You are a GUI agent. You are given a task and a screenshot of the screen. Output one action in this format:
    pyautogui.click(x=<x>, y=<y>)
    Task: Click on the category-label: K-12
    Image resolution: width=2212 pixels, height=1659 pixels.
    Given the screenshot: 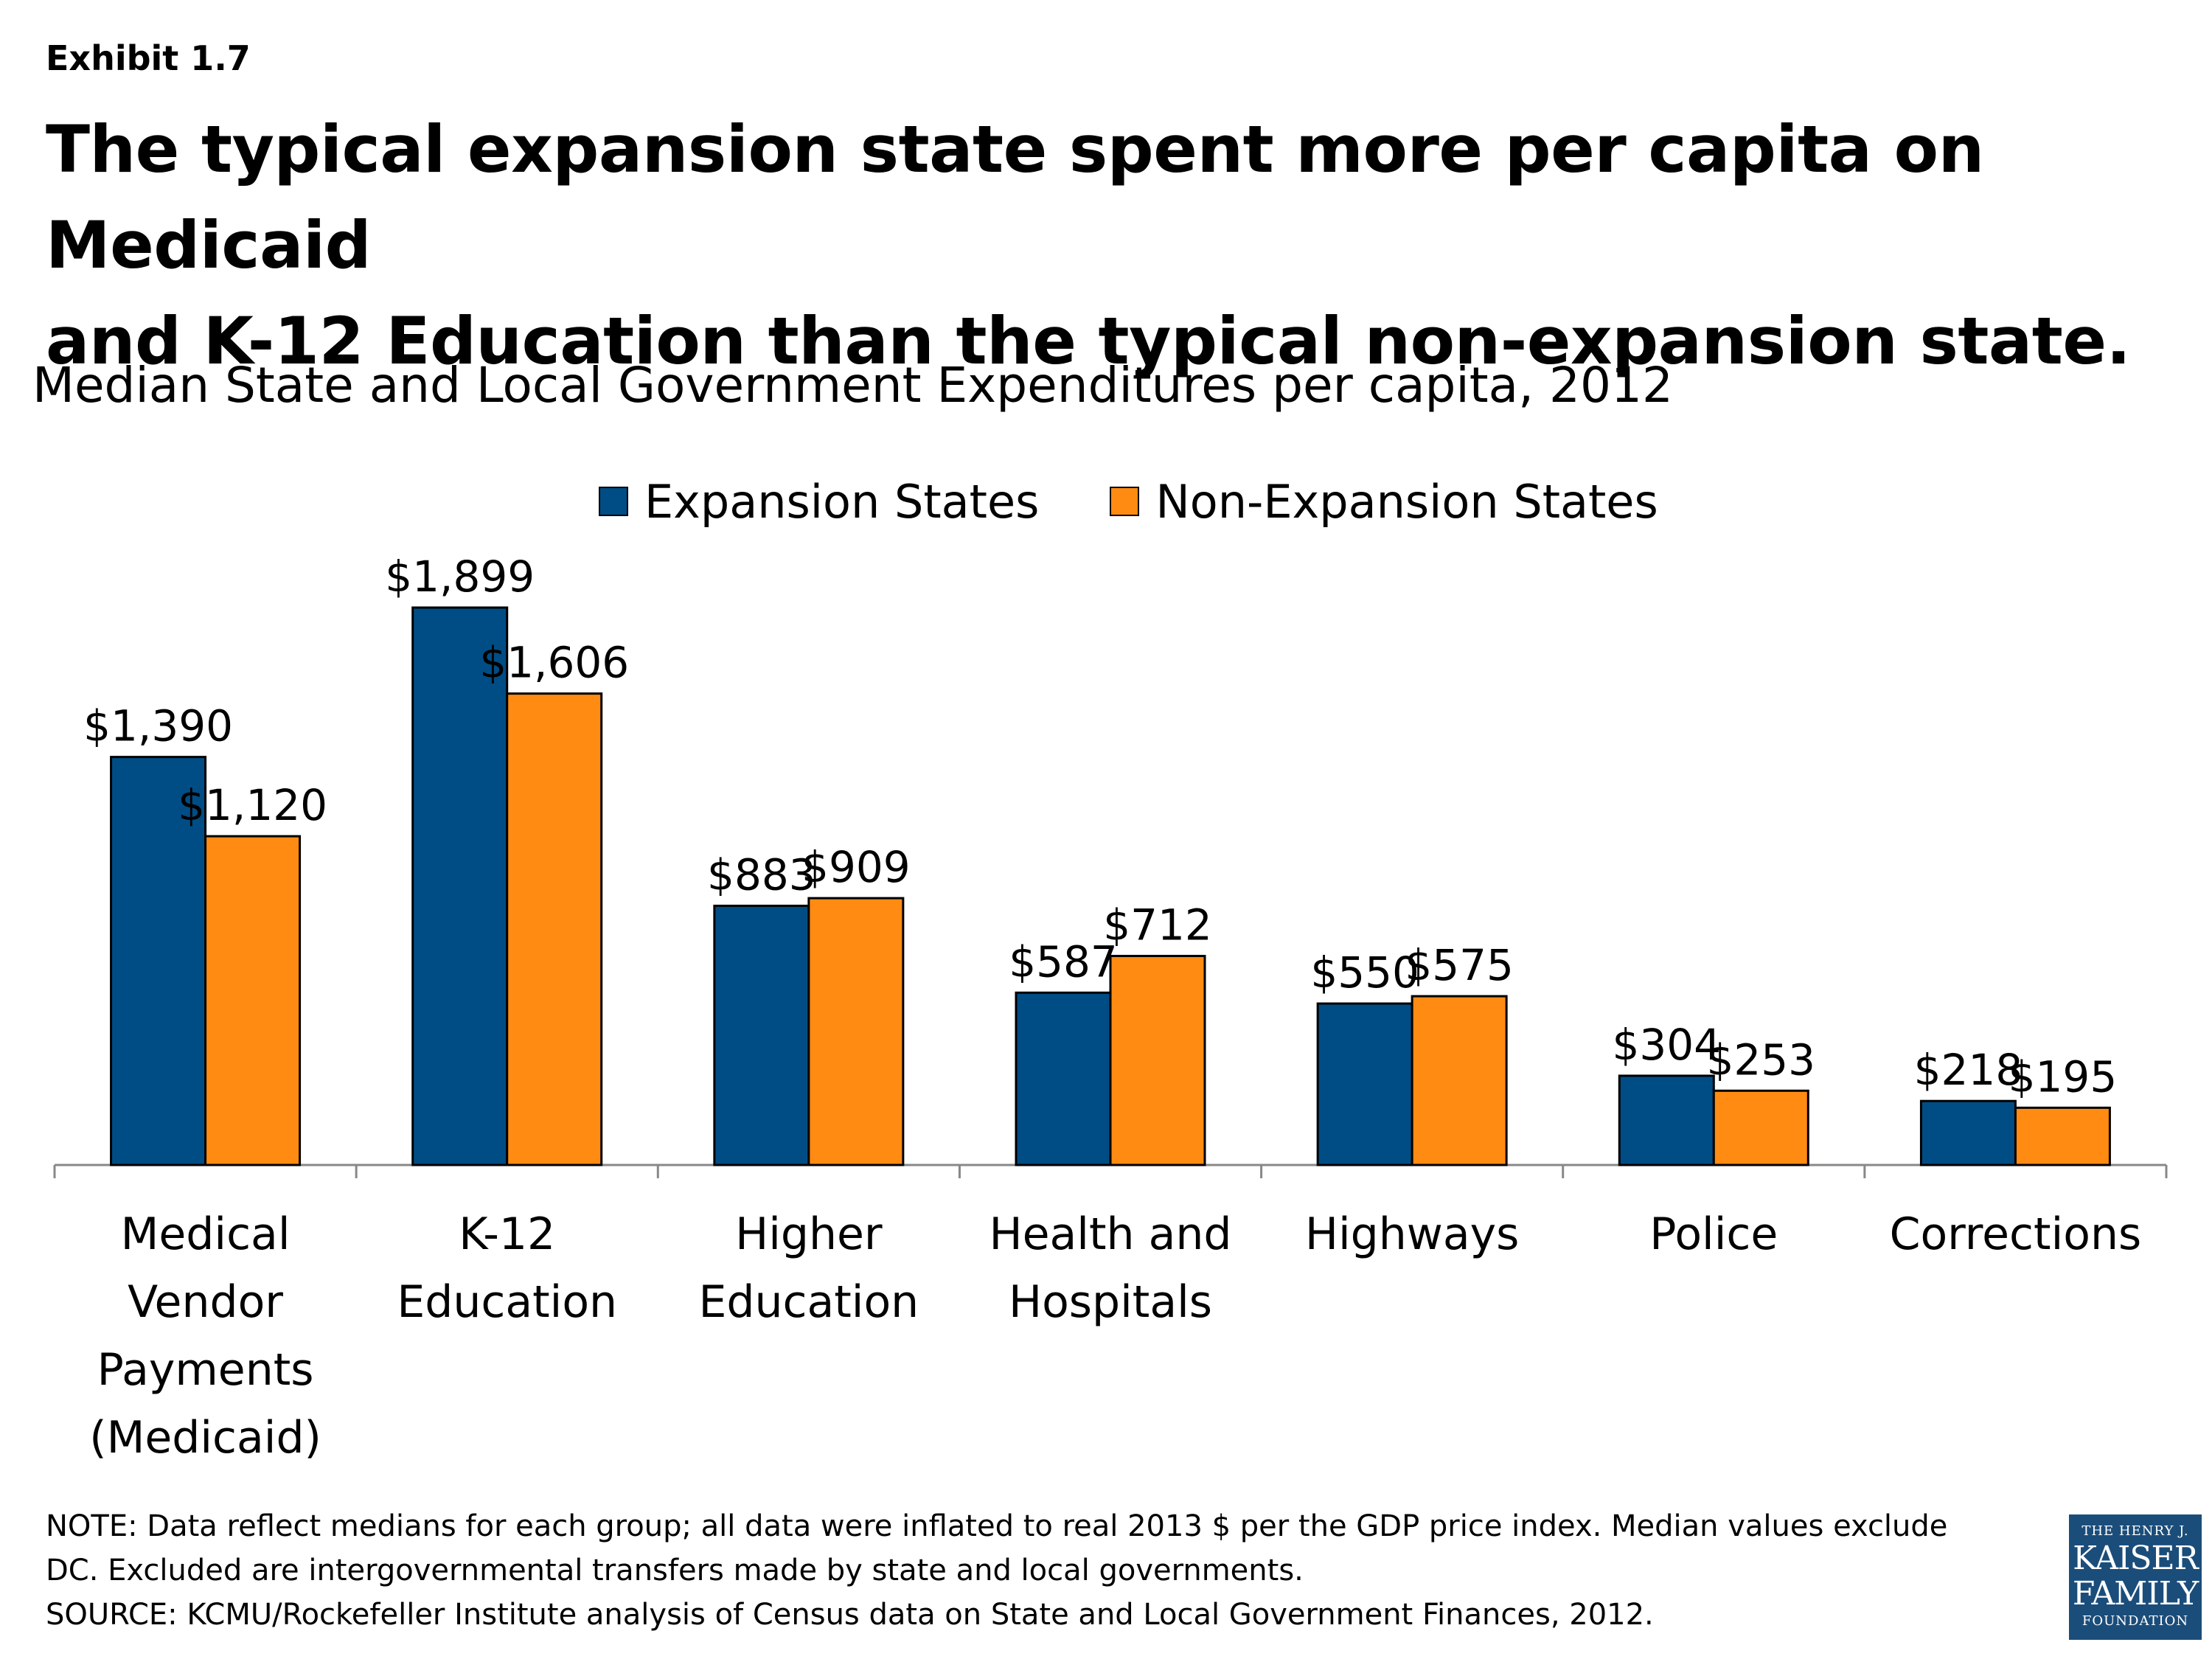 What is the action you would take?
    pyautogui.click(x=507, y=1234)
    